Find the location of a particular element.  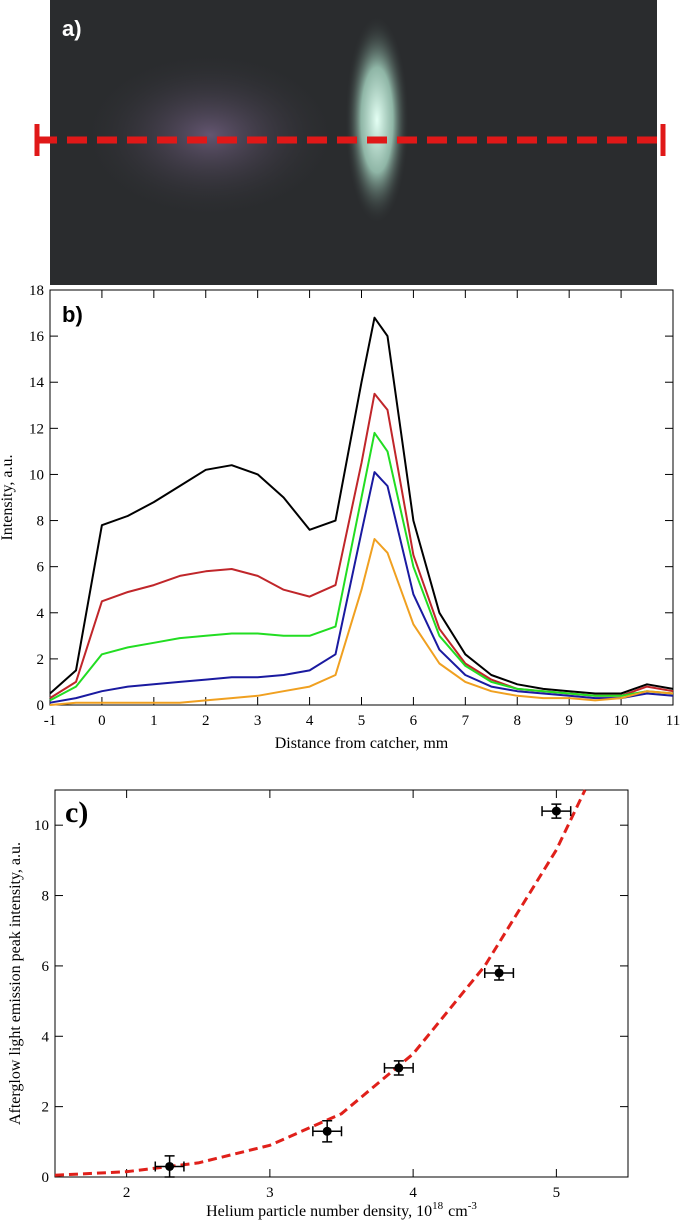

x-tick-label: 6 is located at coordinates (414, 721).